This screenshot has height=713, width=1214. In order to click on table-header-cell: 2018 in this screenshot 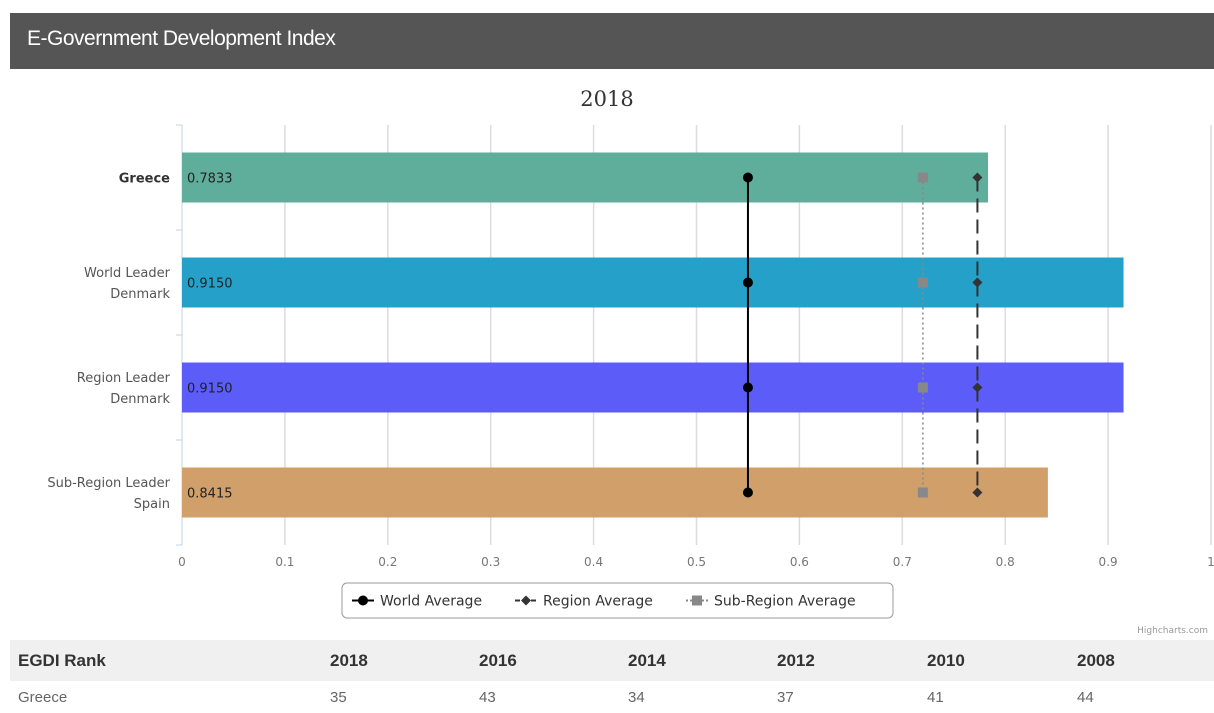, I will do `click(404, 660)`.